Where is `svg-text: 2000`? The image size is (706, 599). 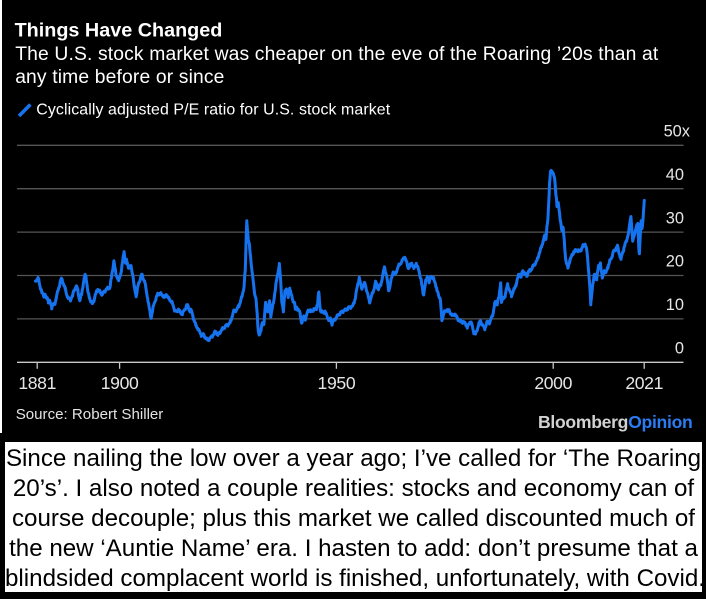 svg-text: 2000 is located at coordinates (553, 383).